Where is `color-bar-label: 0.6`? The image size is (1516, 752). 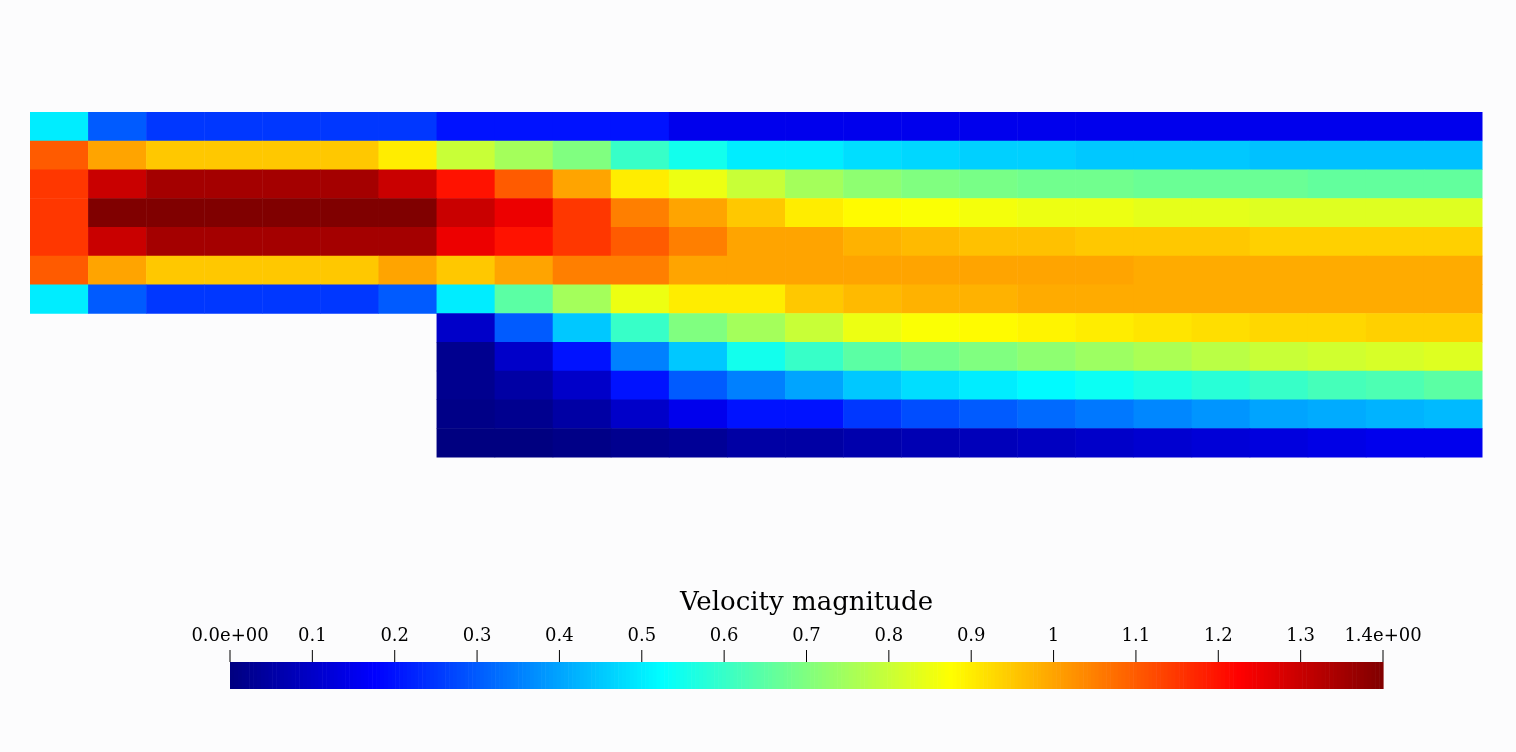 color-bar-label: 0.6 is located at coordinates (724, 634).